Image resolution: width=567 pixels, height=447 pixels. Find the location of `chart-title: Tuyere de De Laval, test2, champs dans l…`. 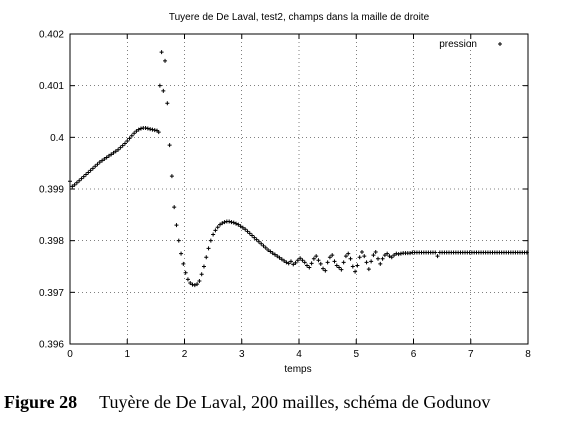

chart-title: Tuyere de De Laval, test2, champs dans l… is located at coordinates (299, 17).